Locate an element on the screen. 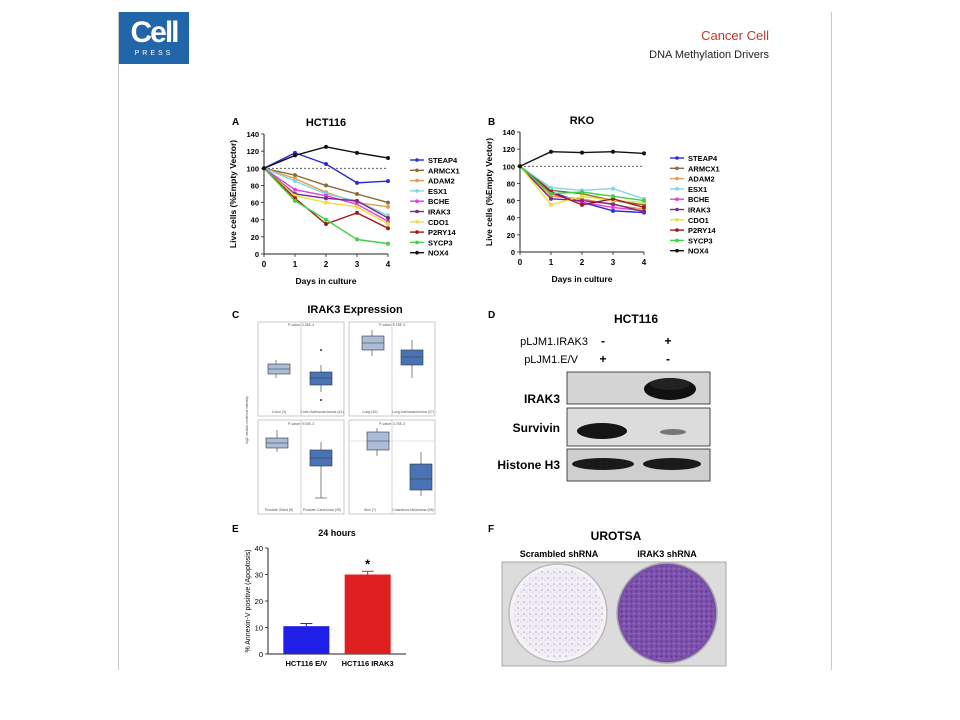  chart-a-ytick-label: 0 is located at coordinates (257, 254).